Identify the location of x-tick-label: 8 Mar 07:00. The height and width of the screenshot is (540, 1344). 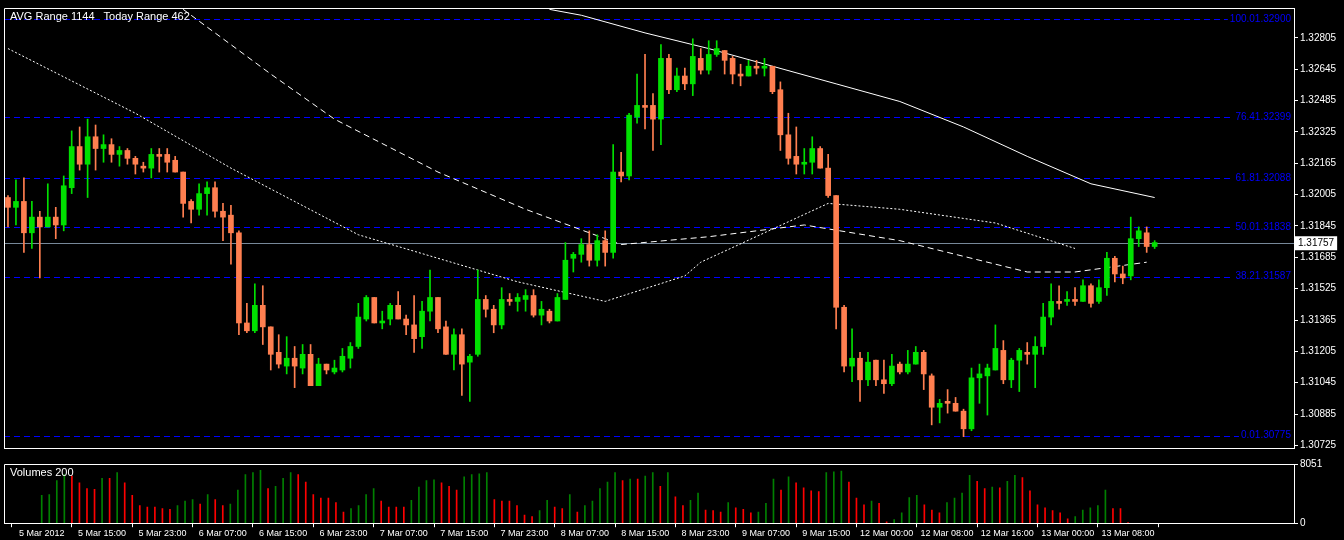
(584, 533).